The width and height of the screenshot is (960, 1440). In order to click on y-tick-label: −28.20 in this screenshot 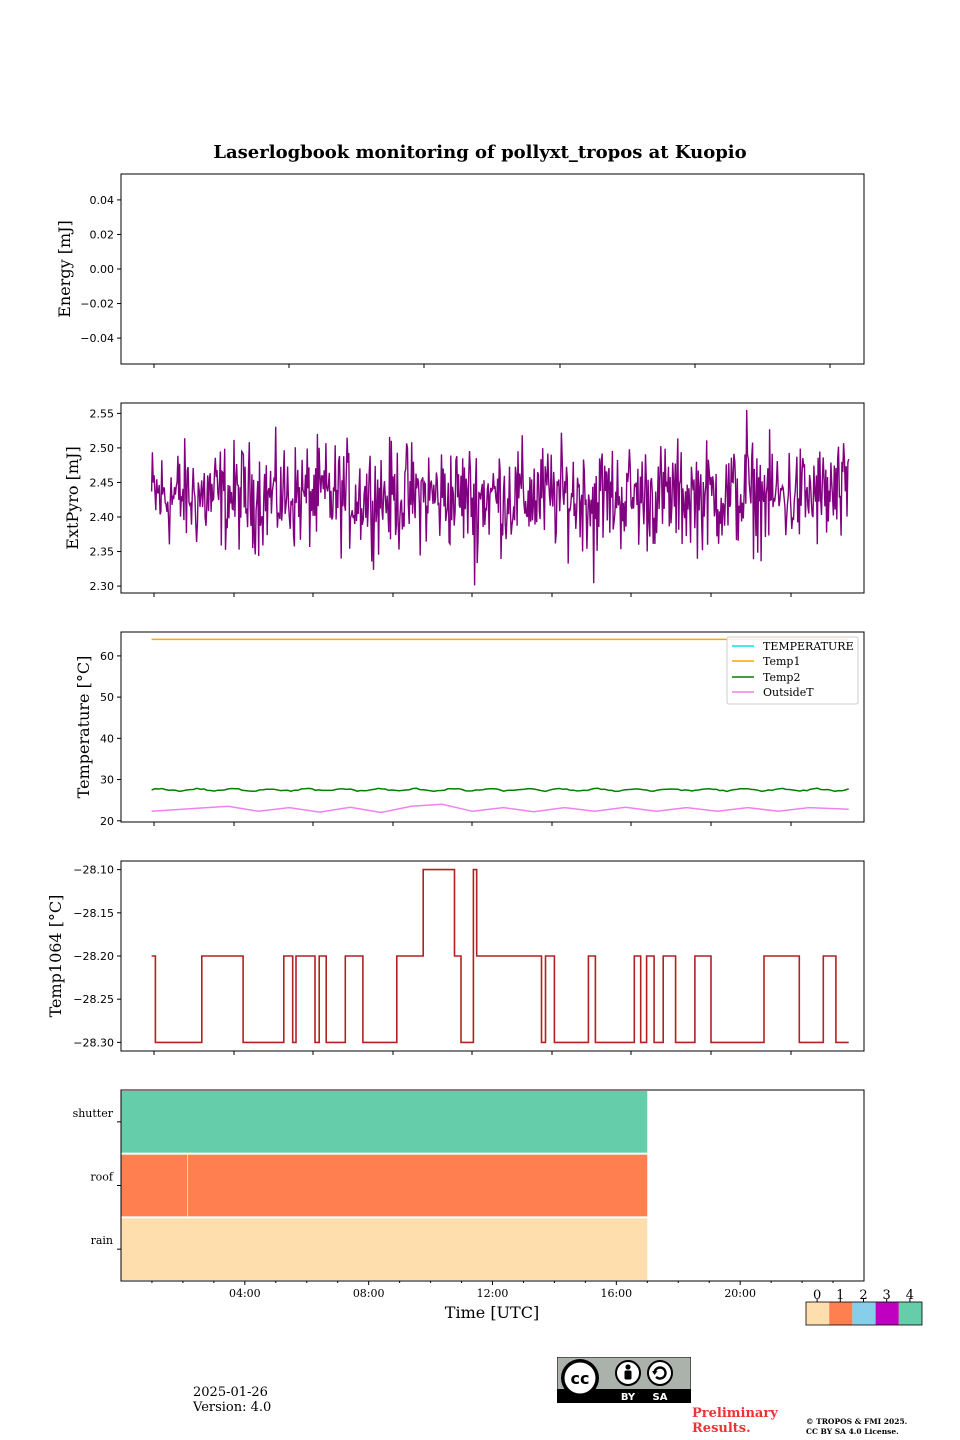, I will do `click(93, 956)`.